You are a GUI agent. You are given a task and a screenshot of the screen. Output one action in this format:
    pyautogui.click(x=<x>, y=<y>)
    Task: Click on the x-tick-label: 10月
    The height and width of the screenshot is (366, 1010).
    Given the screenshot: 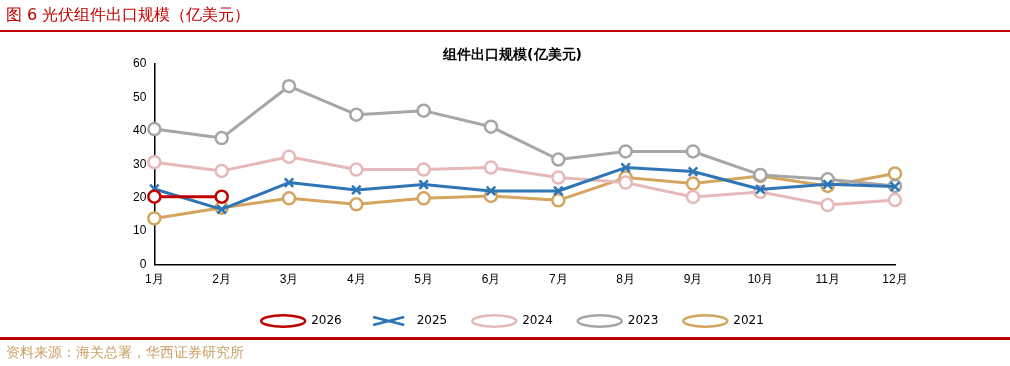 What is the action you would take?
    pyautogui.click(x=760, y=279)
    